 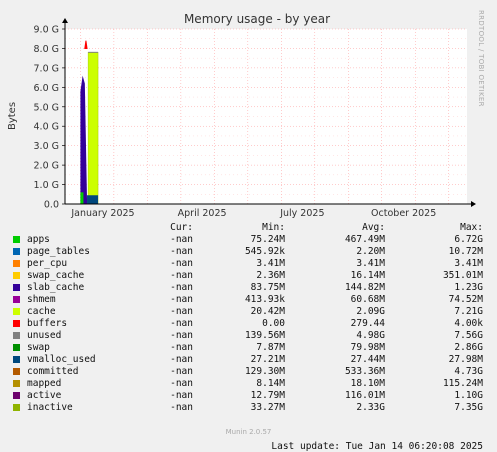 What do you see at coordinates (248, 408) in the screenshot?
I see `legend-row: inactive -nan 33.27M 2.33G 7.35G` at bounding box center [248, 408].